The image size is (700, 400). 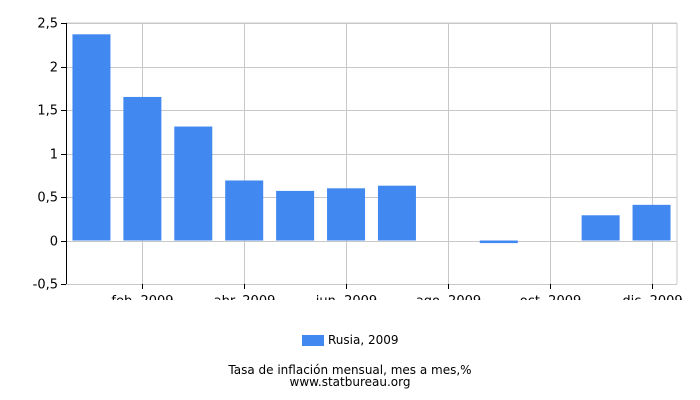 I want to click on x-tick-label: jun. 2009, so click(x=346, y=297).